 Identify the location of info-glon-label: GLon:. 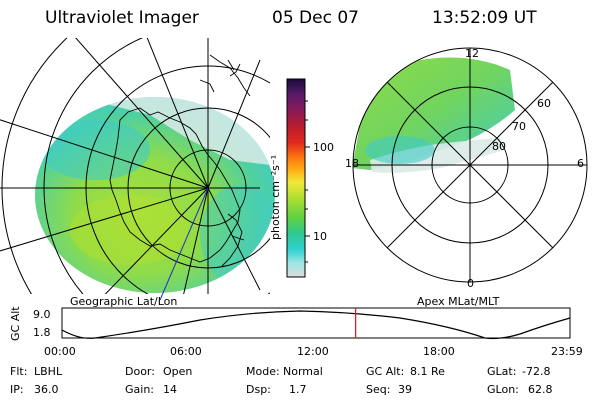
(503, 389).